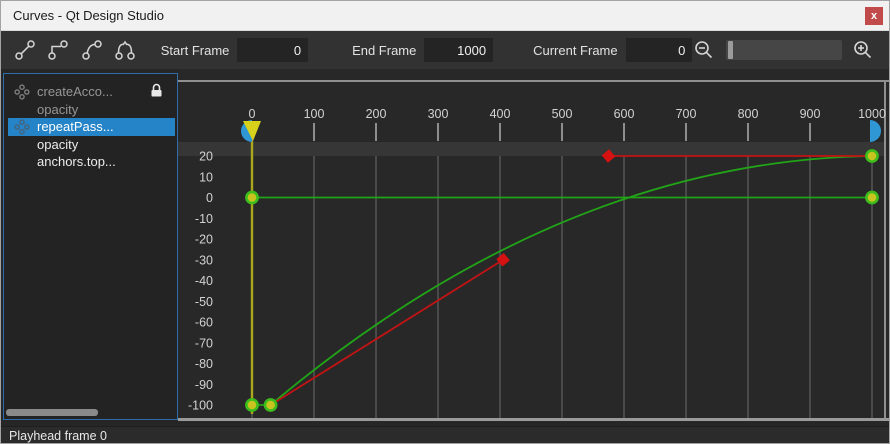  Describe the element at coordinates (533, 81) in the screenshot. I see `graph-top-border` at that location.